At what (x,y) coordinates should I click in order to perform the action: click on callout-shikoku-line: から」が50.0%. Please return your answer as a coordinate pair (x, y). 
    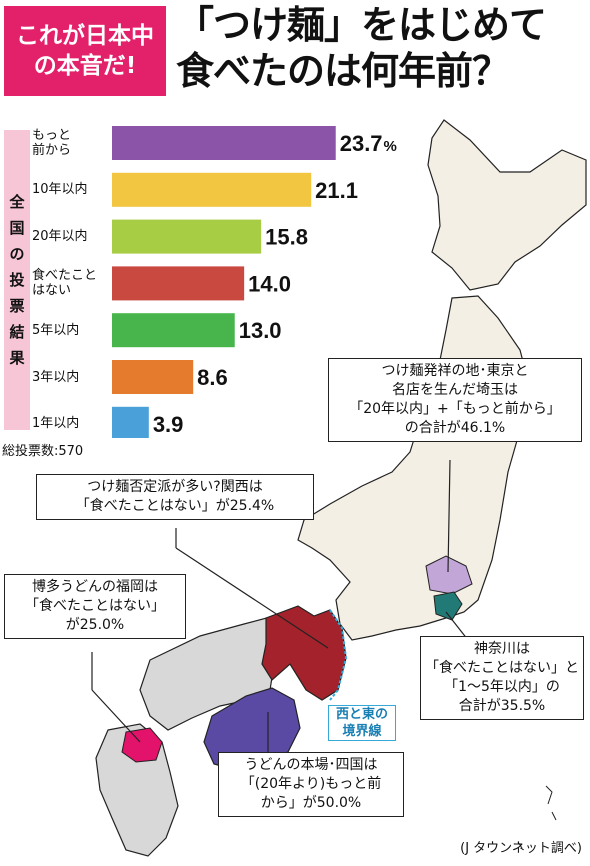
    Looking at the image, I should click on (311, 803).